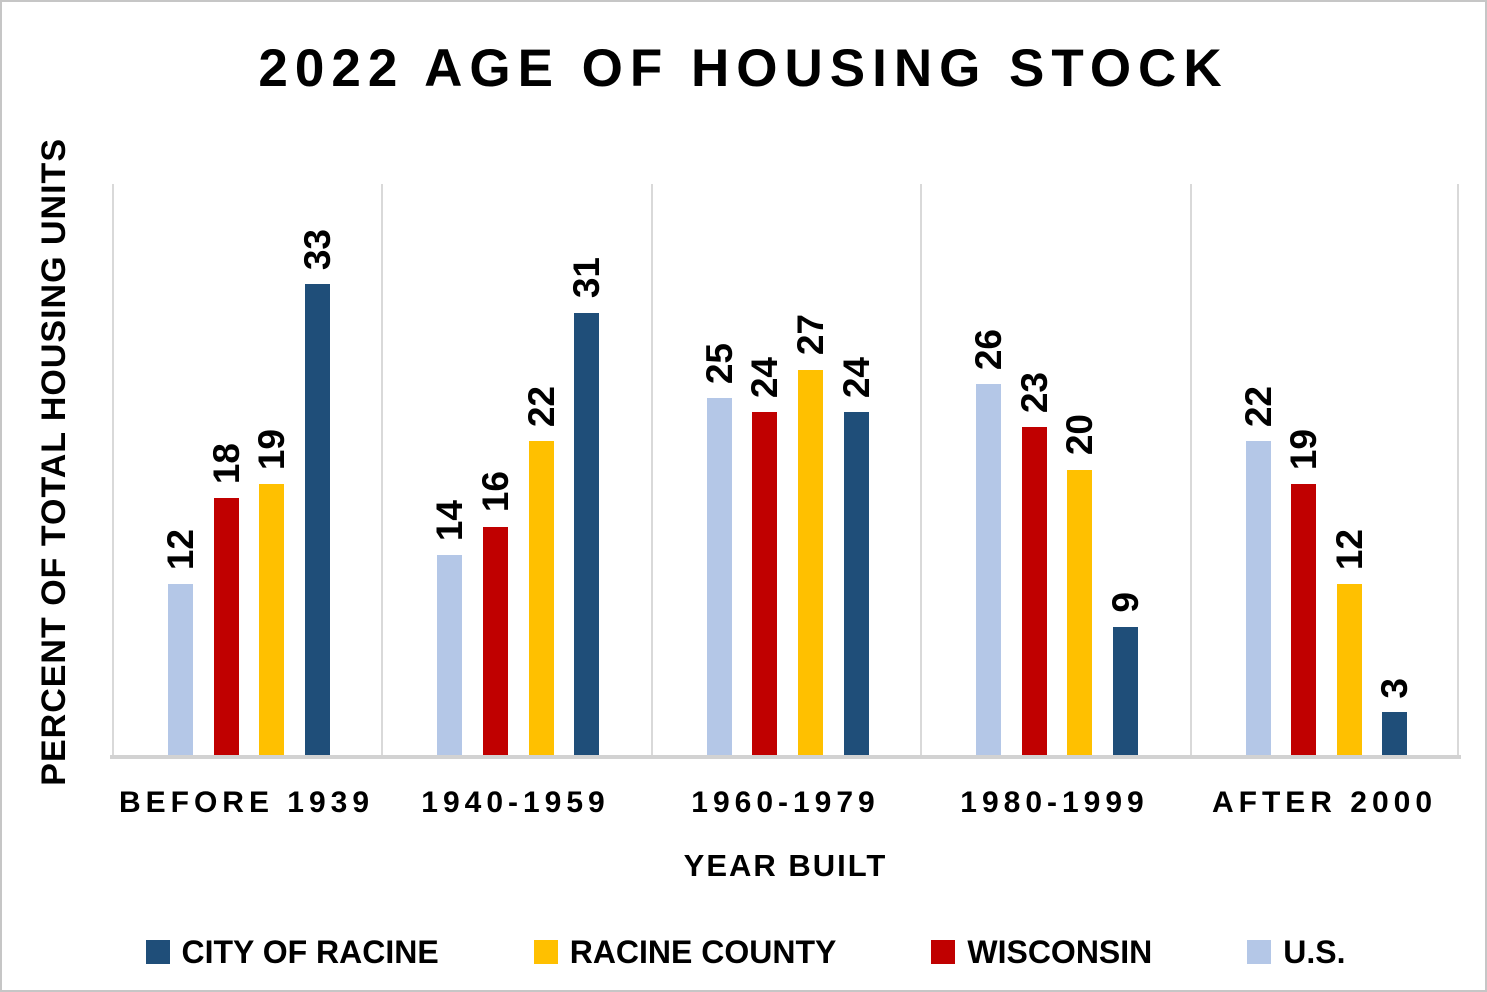  I want to click on bar-city-of-racine-1940-1959, so click(586, 533).